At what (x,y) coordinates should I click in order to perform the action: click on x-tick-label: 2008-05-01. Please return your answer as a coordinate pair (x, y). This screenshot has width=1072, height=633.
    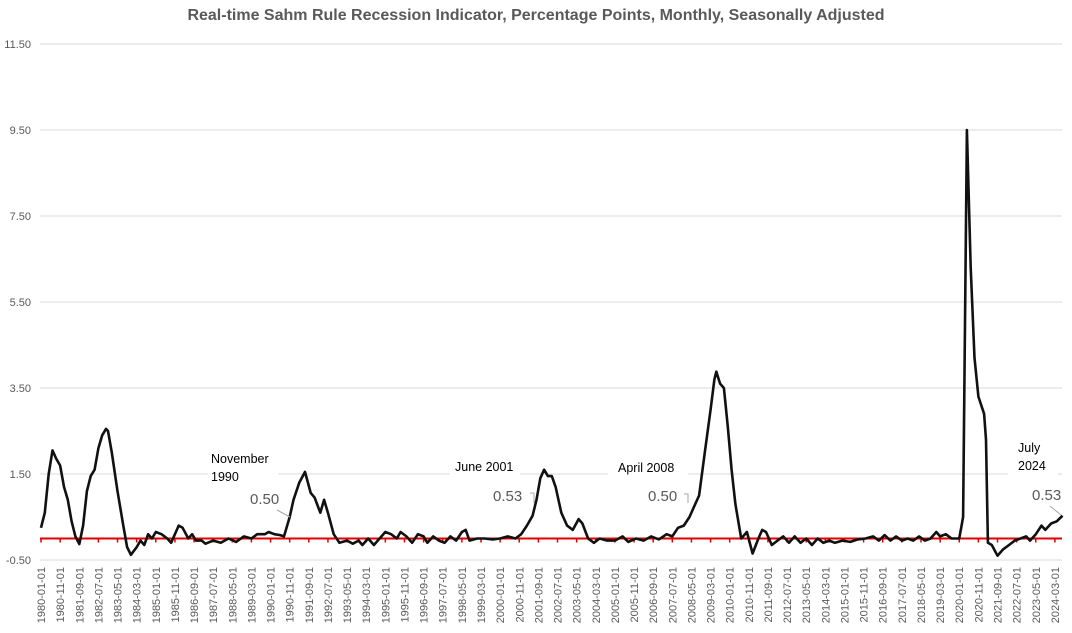
    Looking at the image, I should click on (692, 595).